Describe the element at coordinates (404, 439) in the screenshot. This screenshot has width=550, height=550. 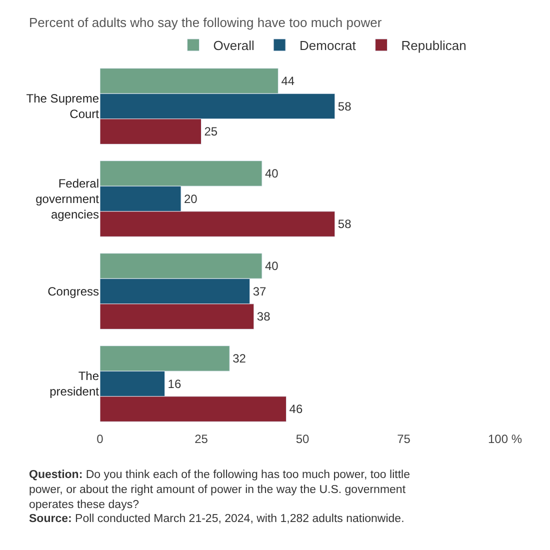
I see `x-tick-label: 75` at that location.